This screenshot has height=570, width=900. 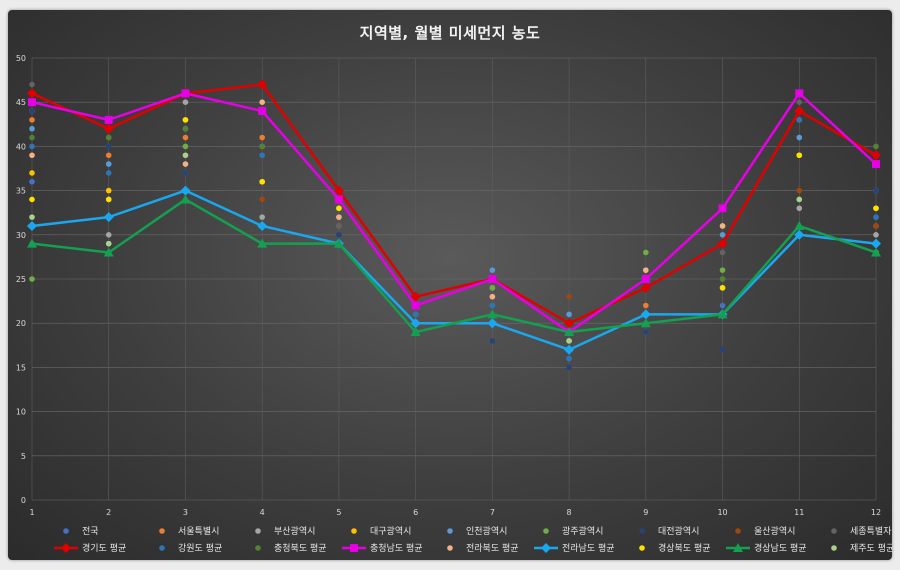 I want to click on y-tick-label: 50, so click(x=21, y=58).